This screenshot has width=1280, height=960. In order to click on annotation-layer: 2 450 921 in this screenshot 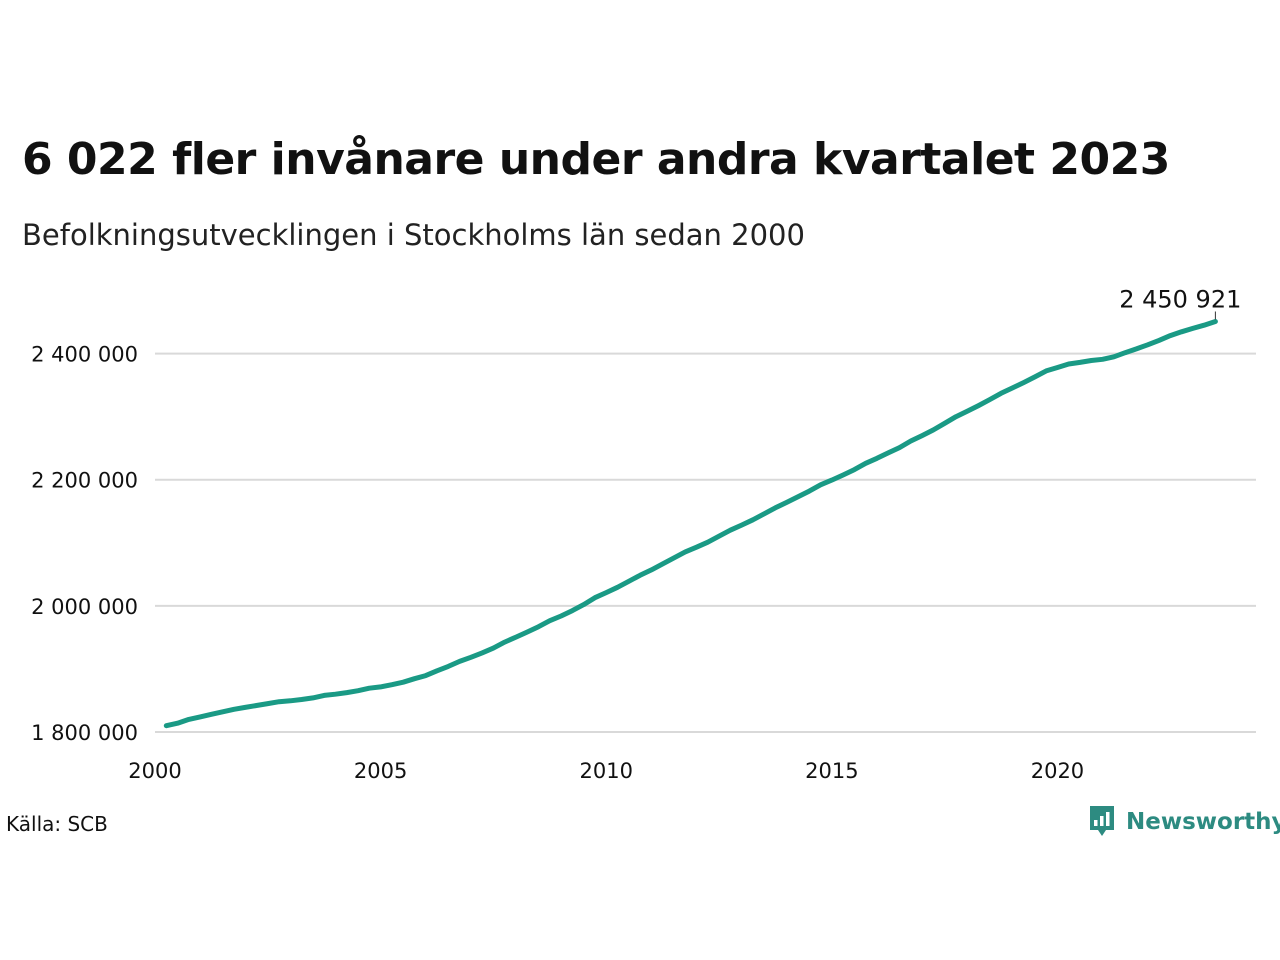, I will do `click(1180, 302)`.